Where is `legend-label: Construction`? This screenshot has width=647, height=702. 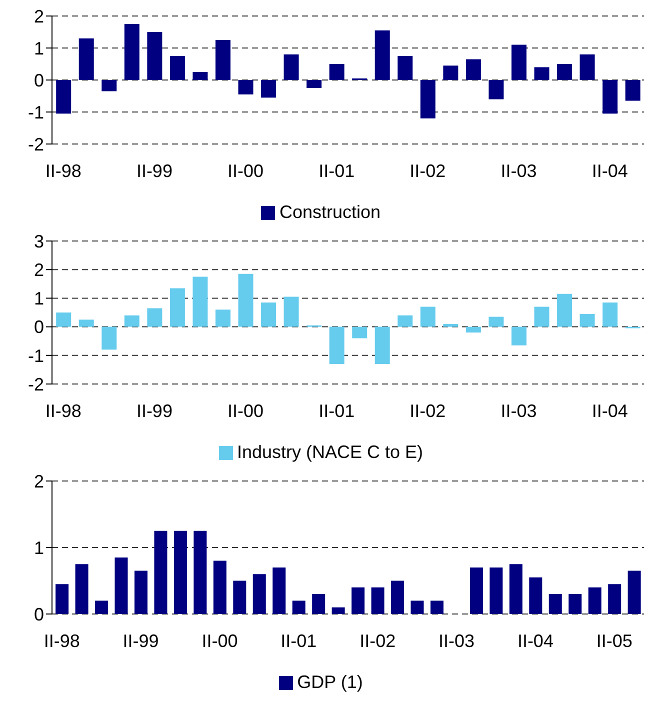 legend-label: Construction is located at coordinates (330, 212).